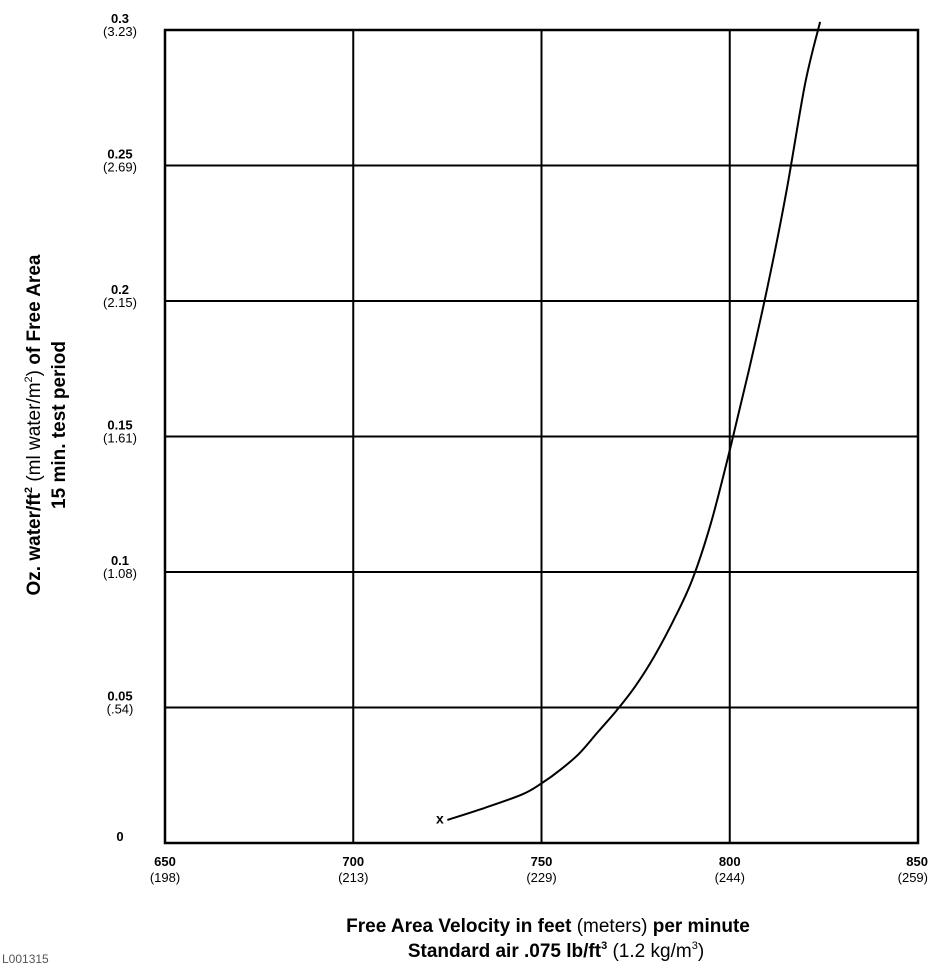  I want to click on x-tick-label: 700, so click(353, 861).